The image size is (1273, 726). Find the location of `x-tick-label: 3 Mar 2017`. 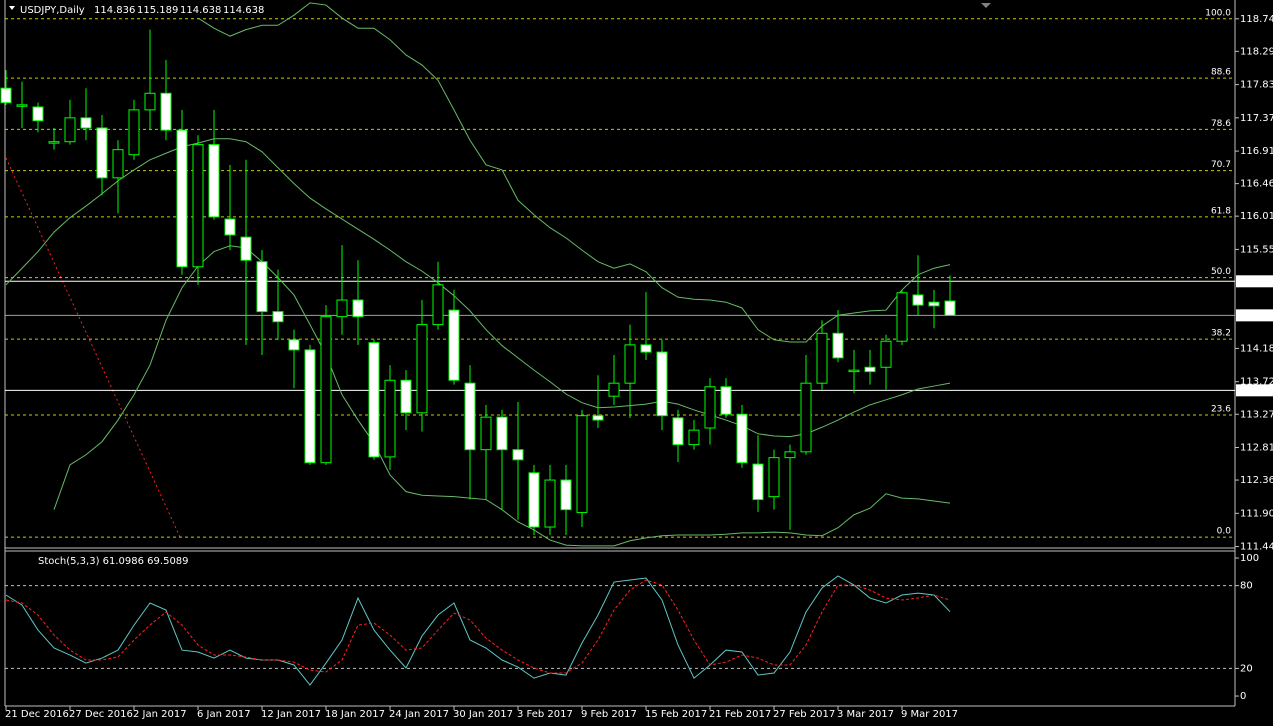

x-tick-label: 3 Mar 2017 is located at coordinates (865, 714).